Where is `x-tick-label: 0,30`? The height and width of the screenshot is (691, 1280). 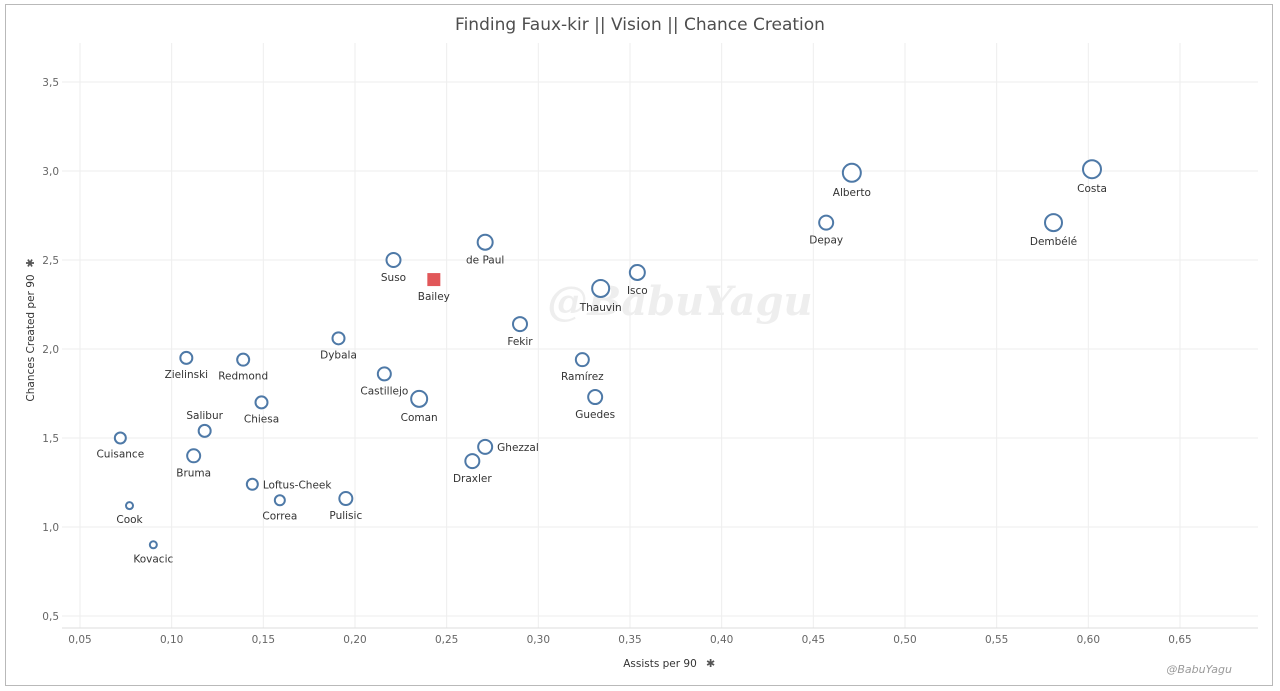 x-tick-label: 0,30 is located at coordinates (538, 640).